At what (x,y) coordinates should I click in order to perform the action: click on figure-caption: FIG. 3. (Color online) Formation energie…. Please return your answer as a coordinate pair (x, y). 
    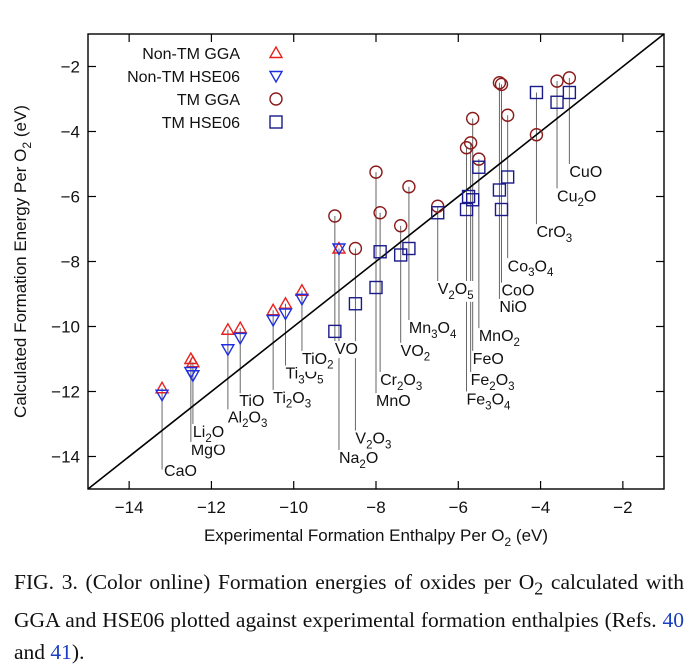
    Looking at the image, I should click on (349, 617).